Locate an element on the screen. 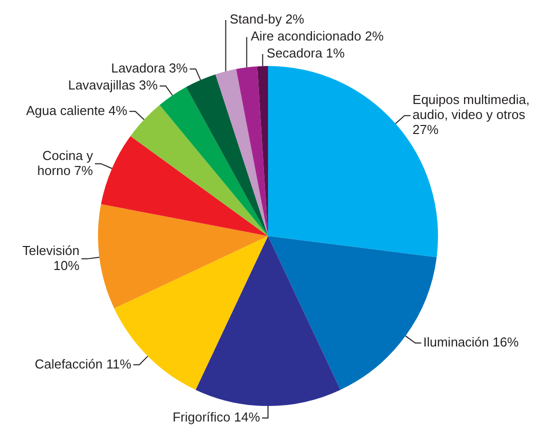 This screenshot has width=559, height=439. slice-label: Aire acondicionado 2% is located at coordinates (317, 36).